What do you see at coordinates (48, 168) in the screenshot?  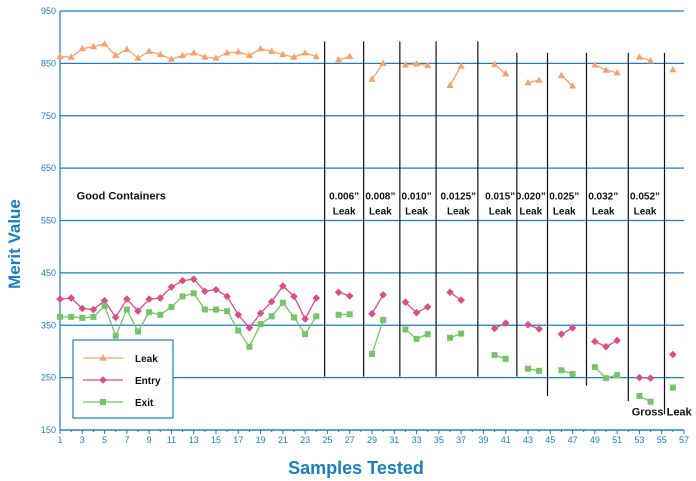 I see `y-tick-label: 650` at bounding box center [48, 168].